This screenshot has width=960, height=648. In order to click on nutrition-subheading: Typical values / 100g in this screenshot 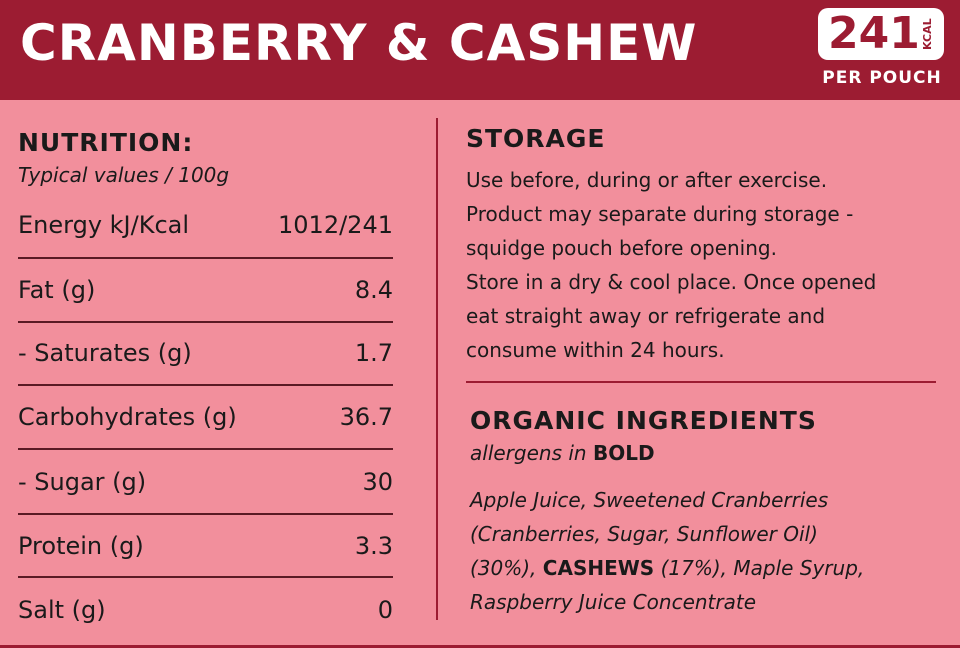, I will do `click(124, 175)`.